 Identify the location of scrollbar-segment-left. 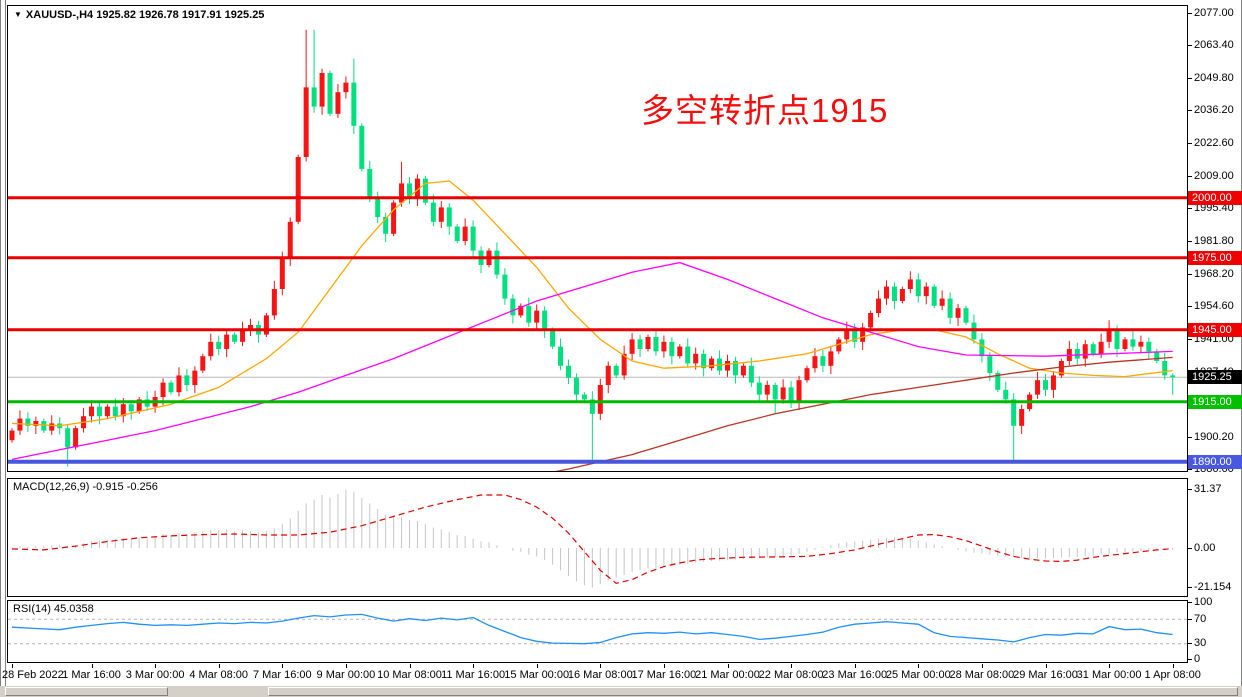
(86, 691).